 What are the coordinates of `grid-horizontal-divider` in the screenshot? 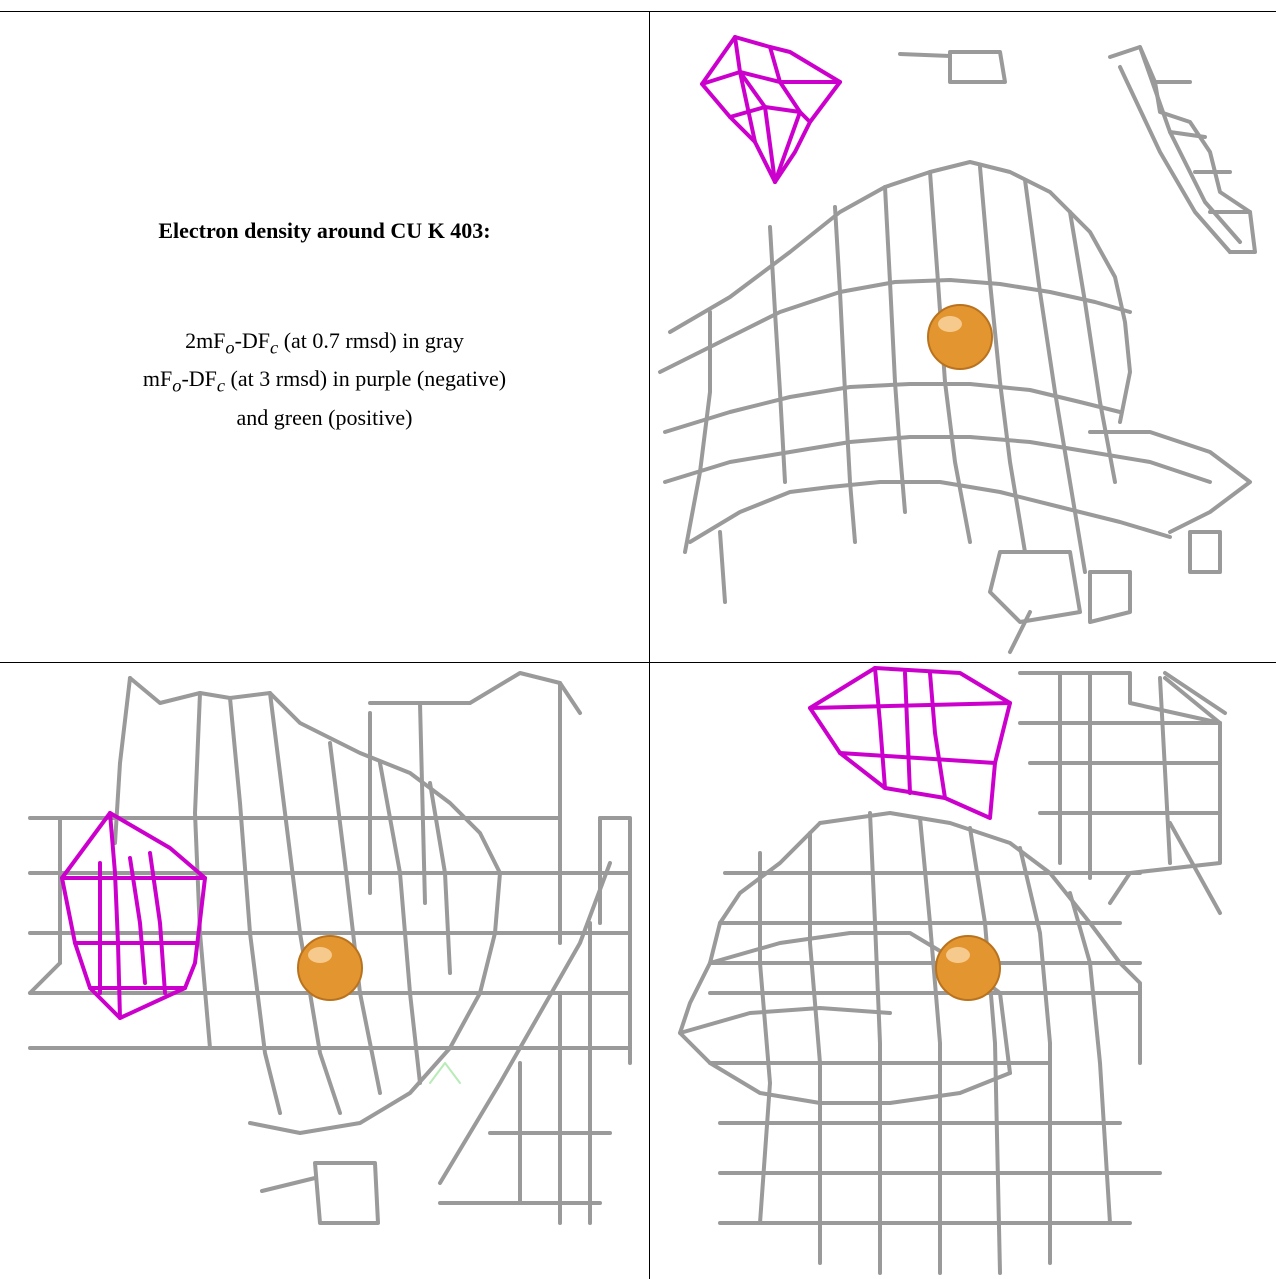 It's located at (638, 662).